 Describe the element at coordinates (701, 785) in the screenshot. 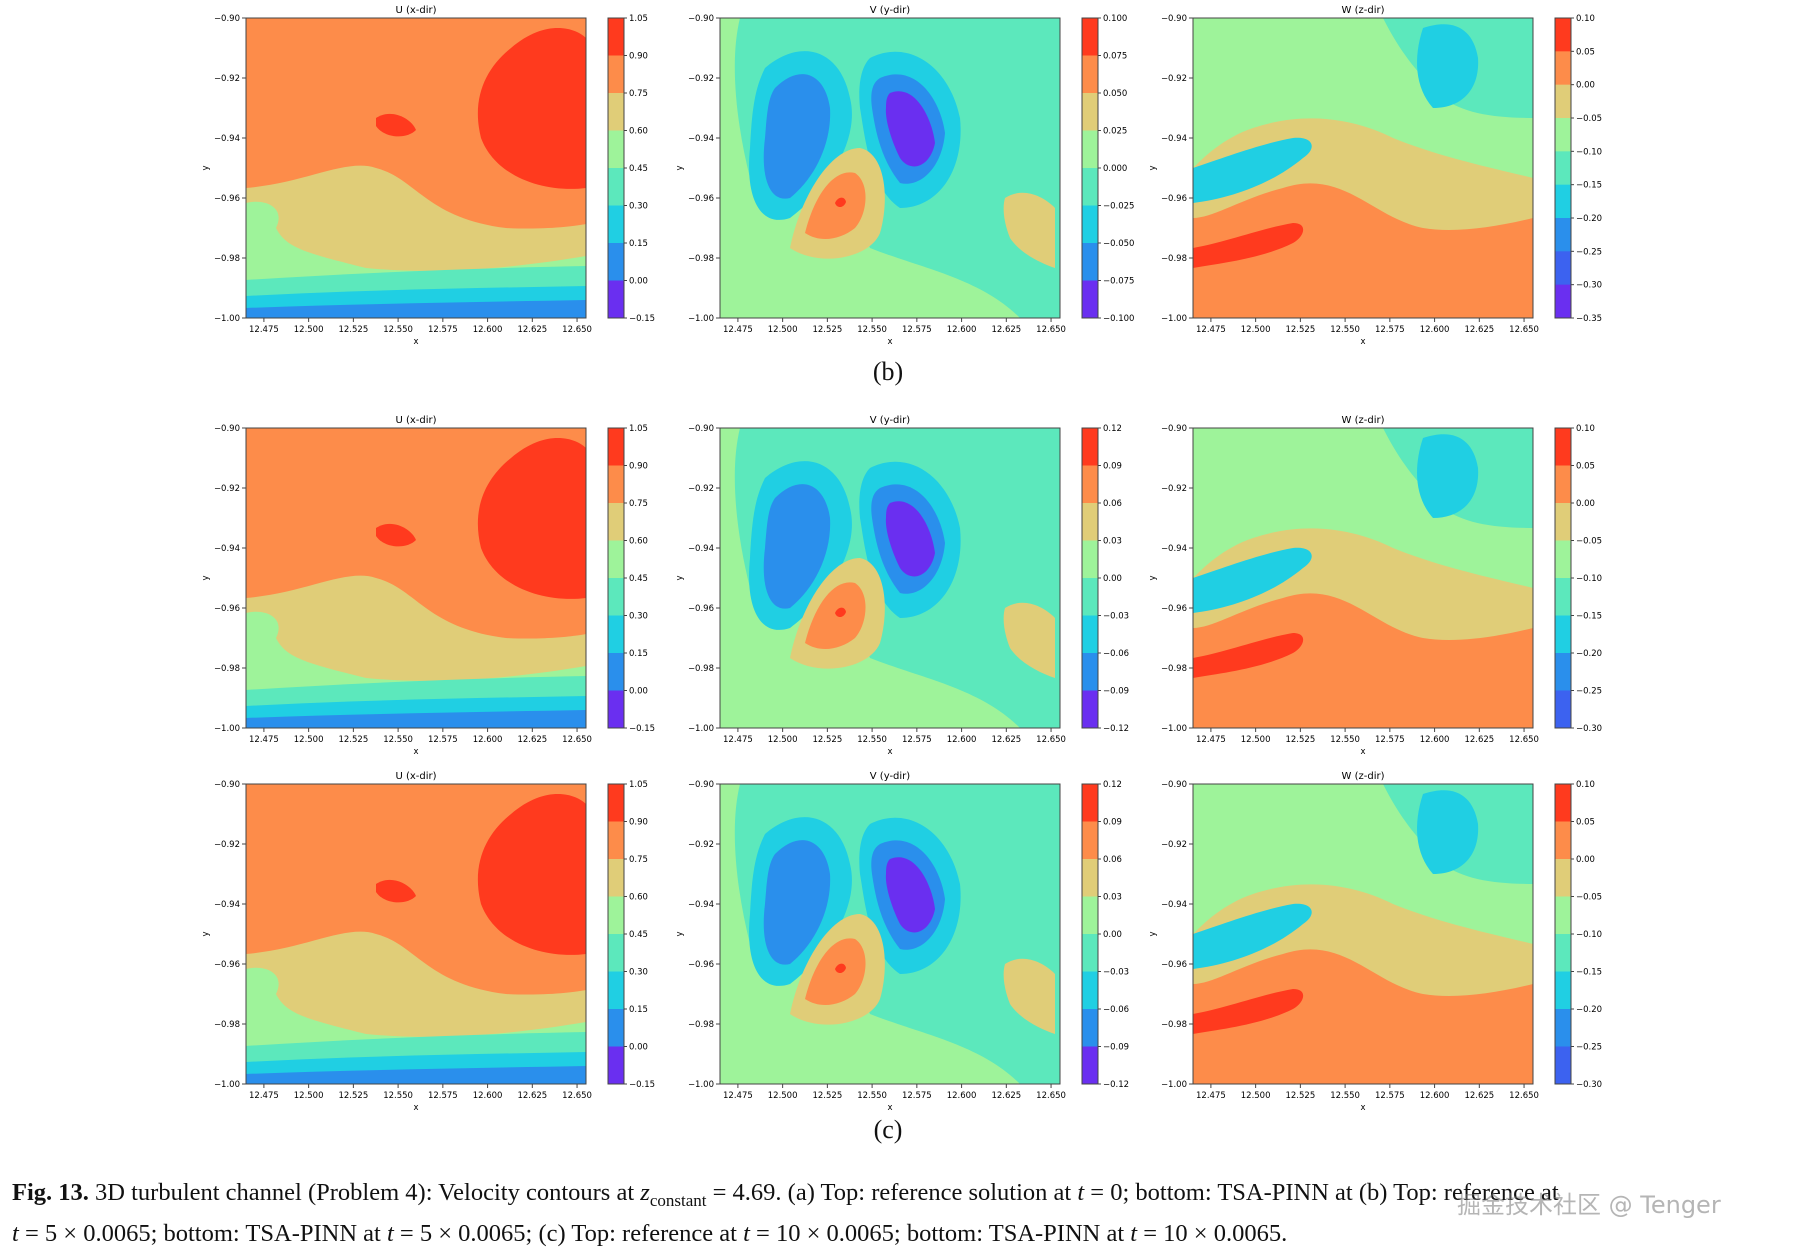

I see `ytick-label-8-0: −0.90` at that location.